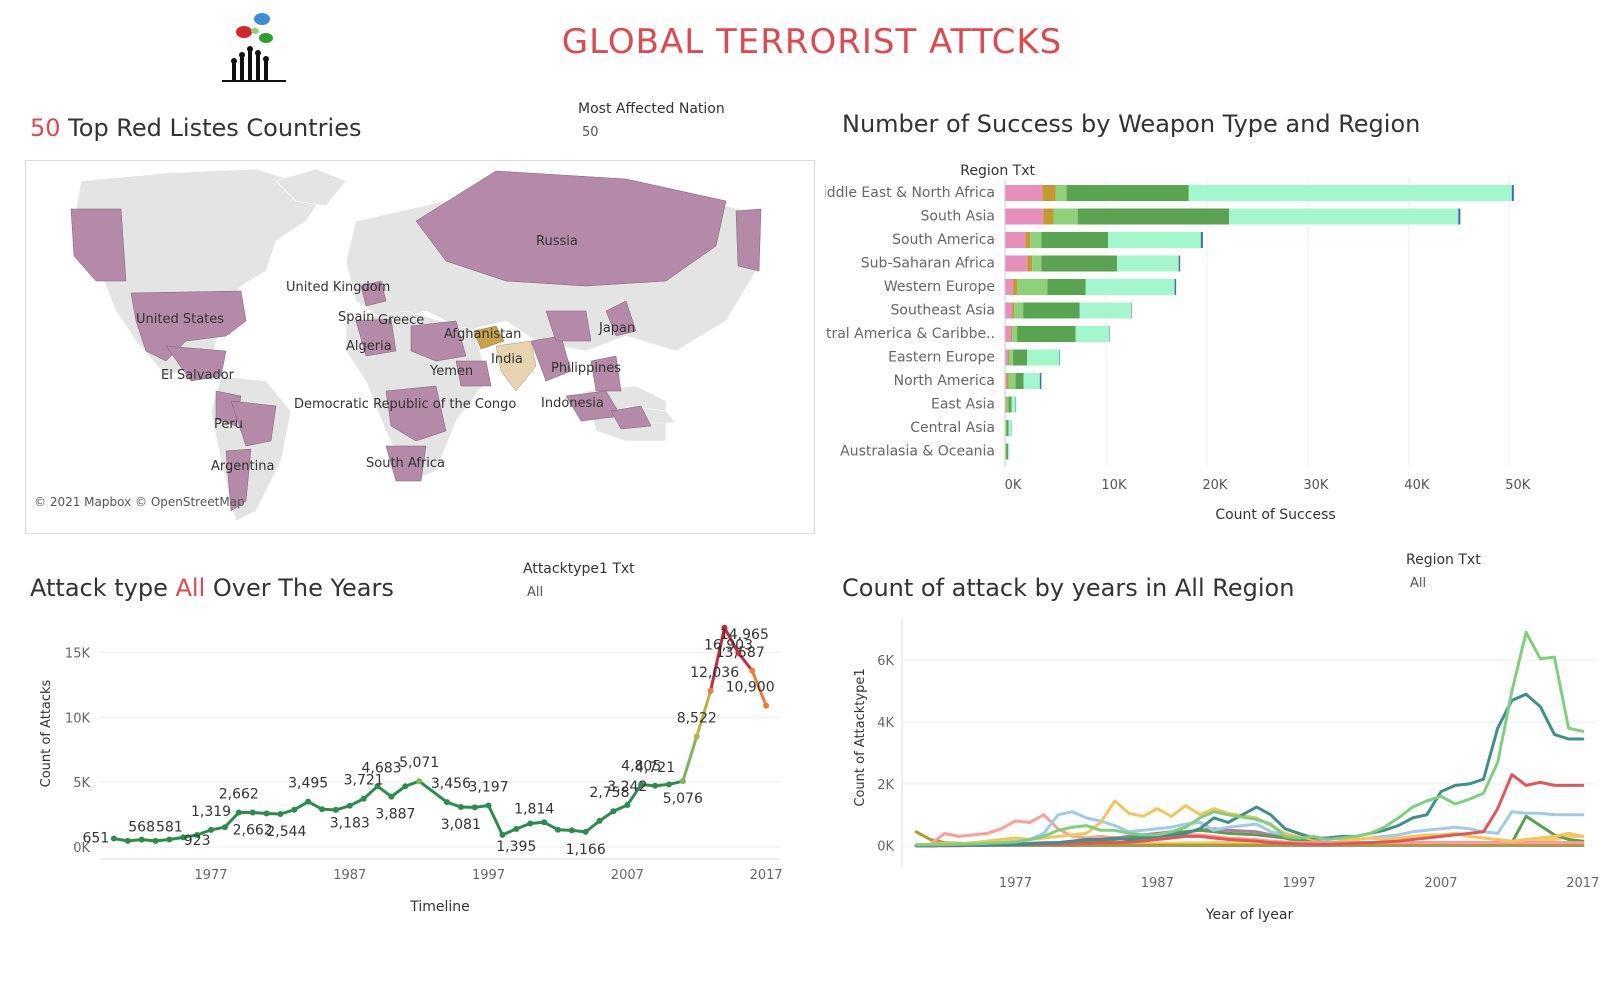  What do you see at coordinates (535, 592) in the screenshot?
I see `attacktype-filter-value: All` at bounding box center [535, 592].